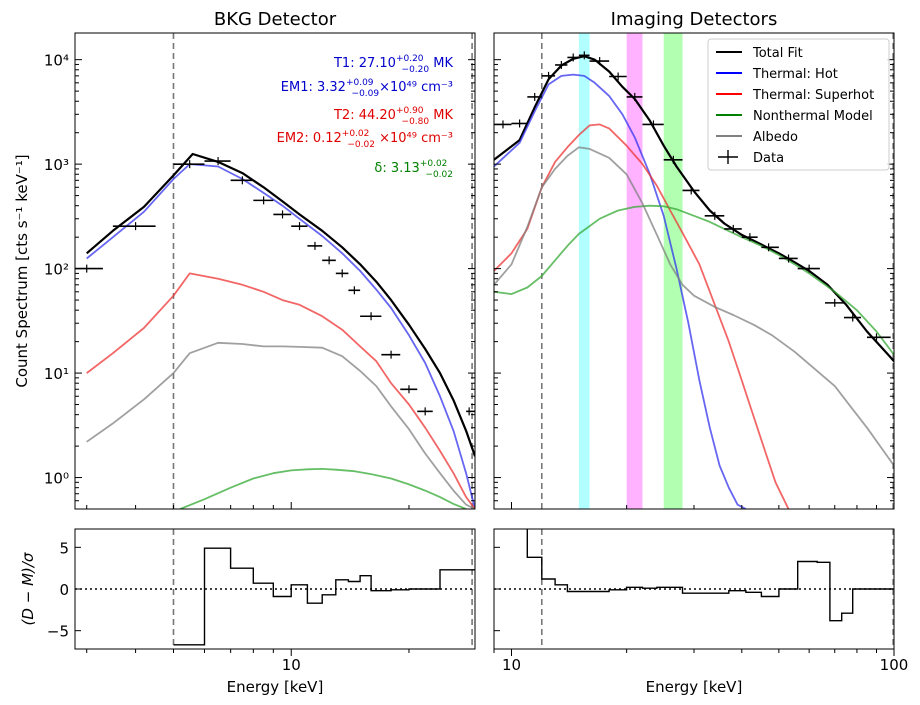 Image resolution: width=920 pixels, height=705 pixels. Describe the element at coordinates (56, 165) in the screenshot. I see `y-tick-label: 10³` at that location.